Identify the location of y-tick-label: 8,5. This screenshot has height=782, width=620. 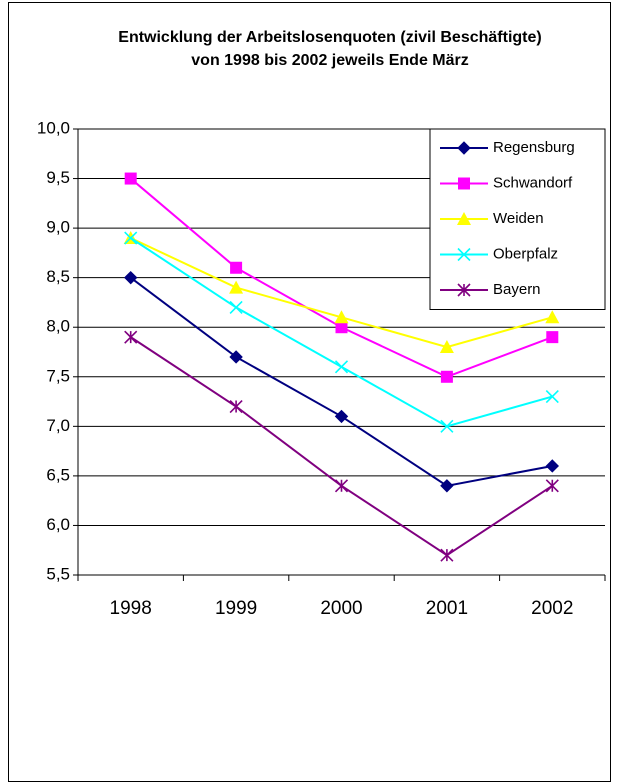
(58, 276).